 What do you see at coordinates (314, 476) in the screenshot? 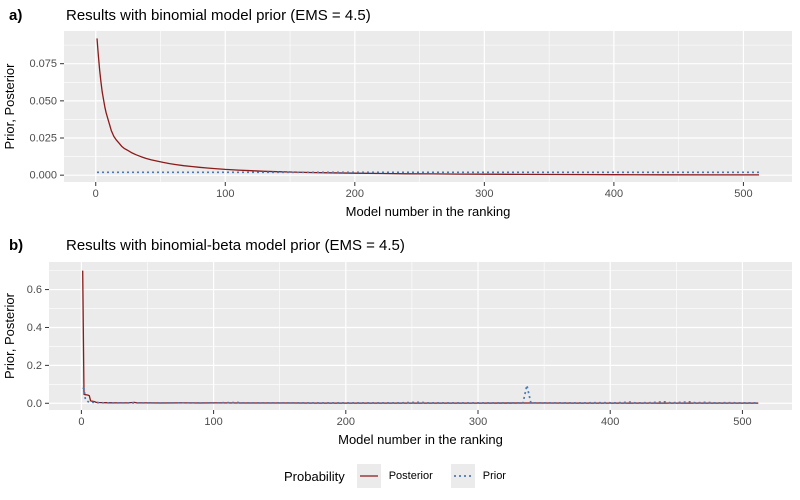
I see `legend-title: Probability` at bounding box center [314, 476].